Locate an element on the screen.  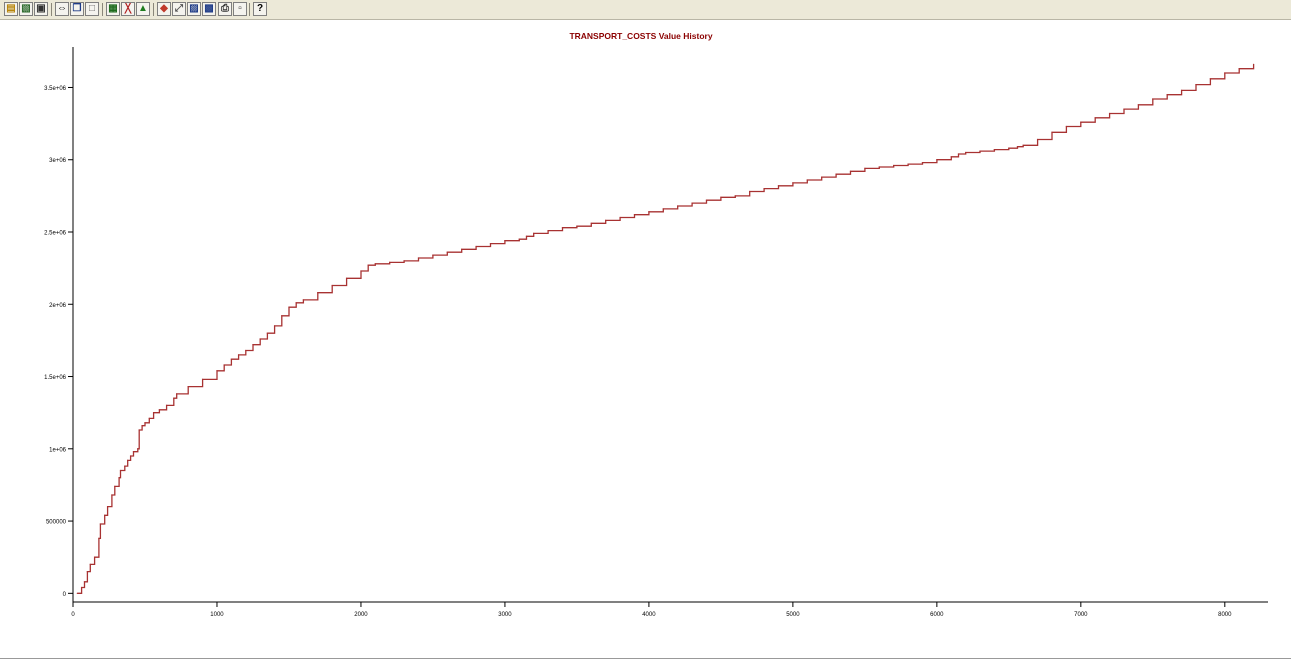
chart-type-icon: ╳ is located at coordinates (128, 8).